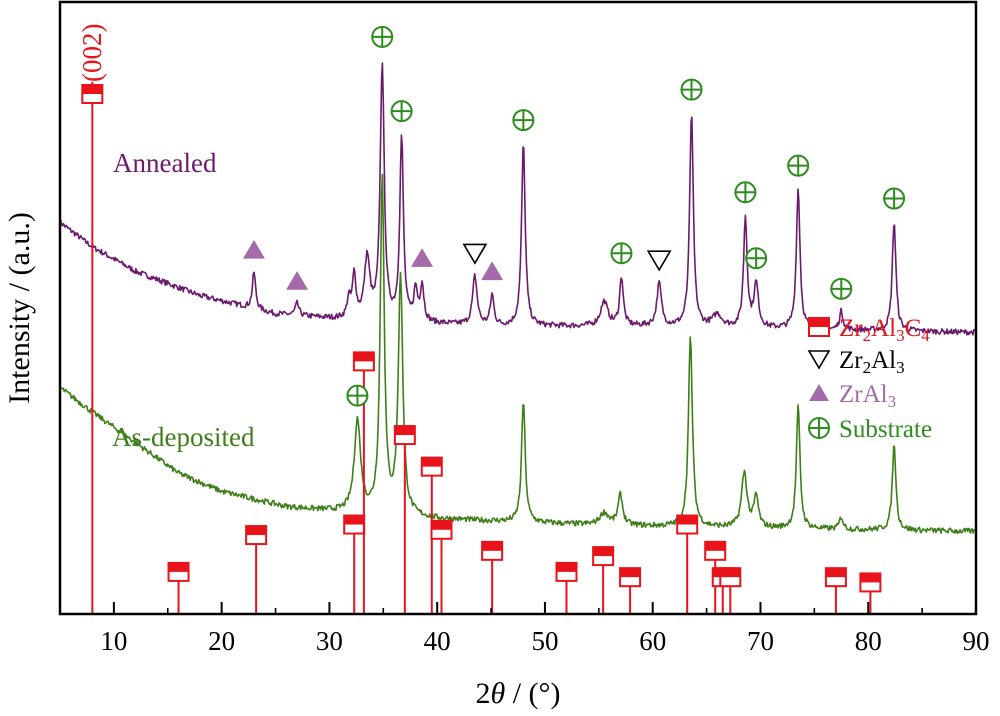  What do you see at coordinates (868, 641) in the screenshot?
I see `x-tick-label-80: 80` at bounding box center [868, 641].